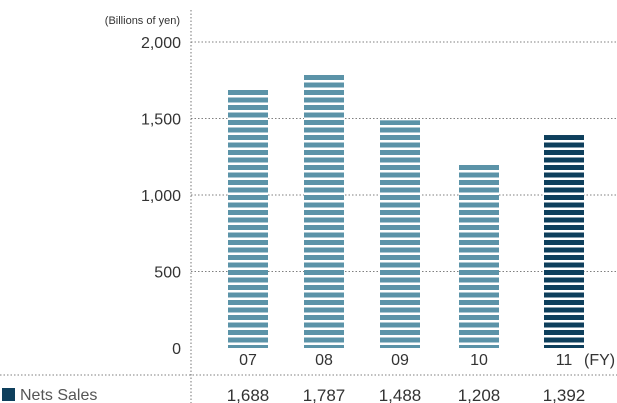 This screenshot has width=617, height=403. What do you see at coordinates (564, 360) in the screenshot?
I see `x-tick-label: 11` at bounding box center [564, 360].